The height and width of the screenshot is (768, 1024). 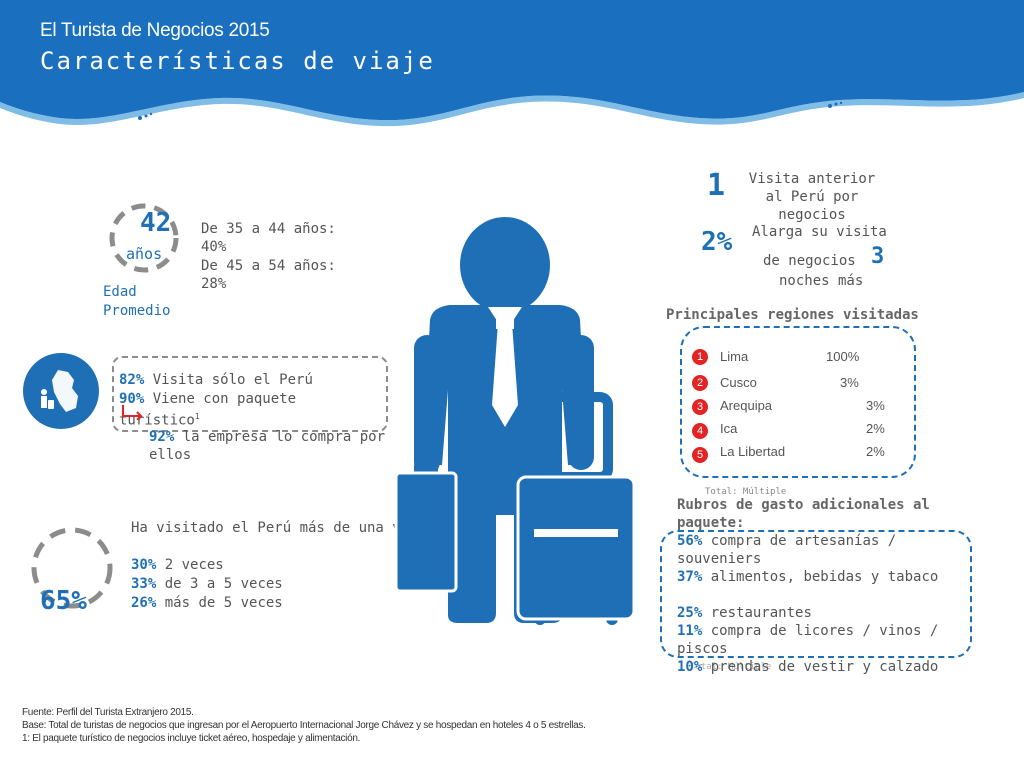 I want to click on region-name: Cusco, so click(x=738, y=382).